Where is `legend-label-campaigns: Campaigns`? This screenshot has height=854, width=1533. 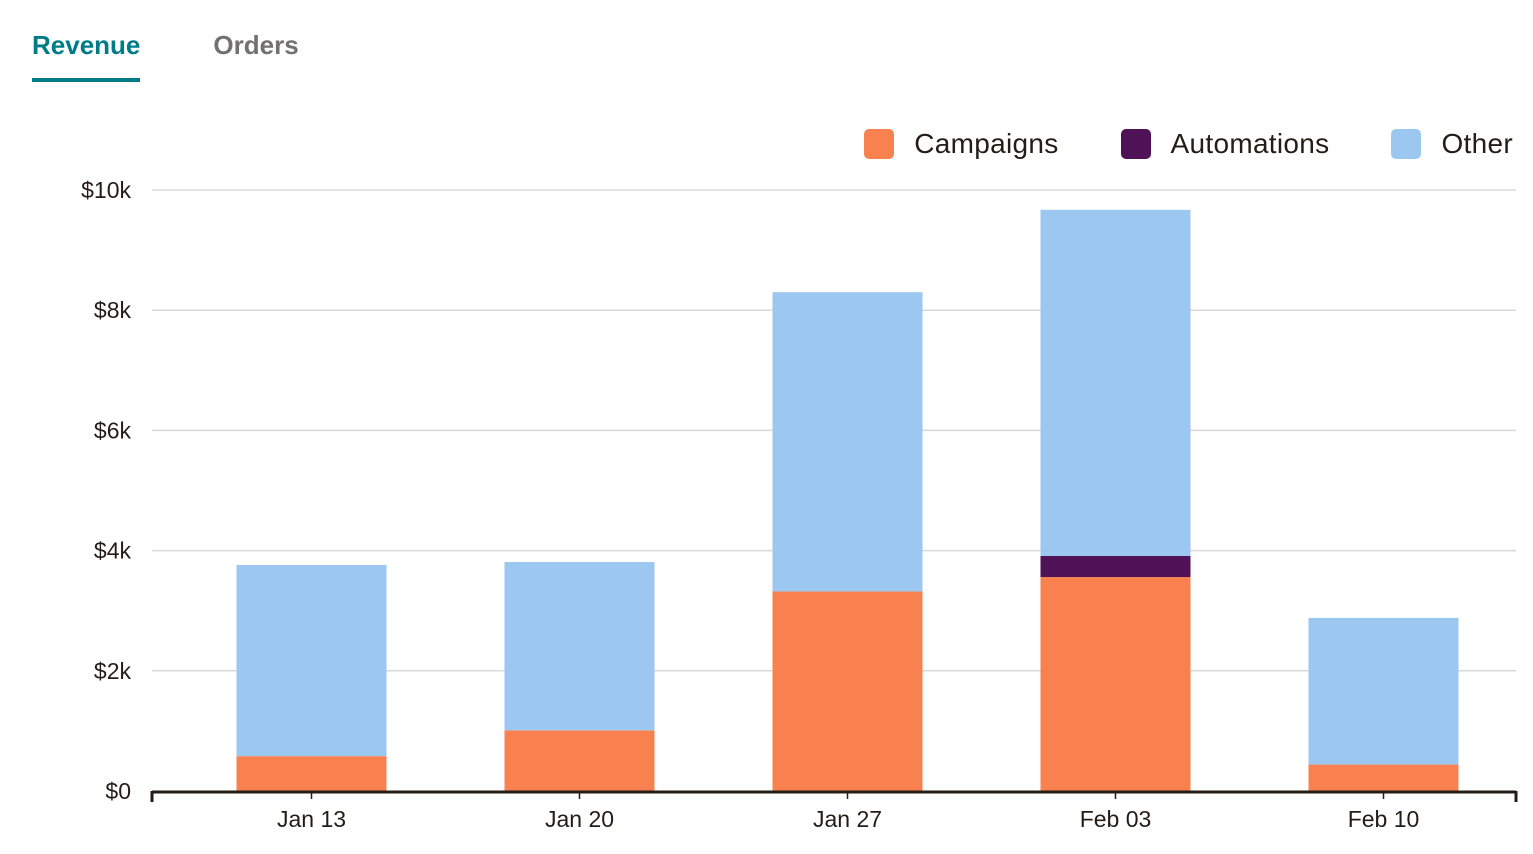 legend-label-campaigns: Campaigns is located at coordinates (986, 143).